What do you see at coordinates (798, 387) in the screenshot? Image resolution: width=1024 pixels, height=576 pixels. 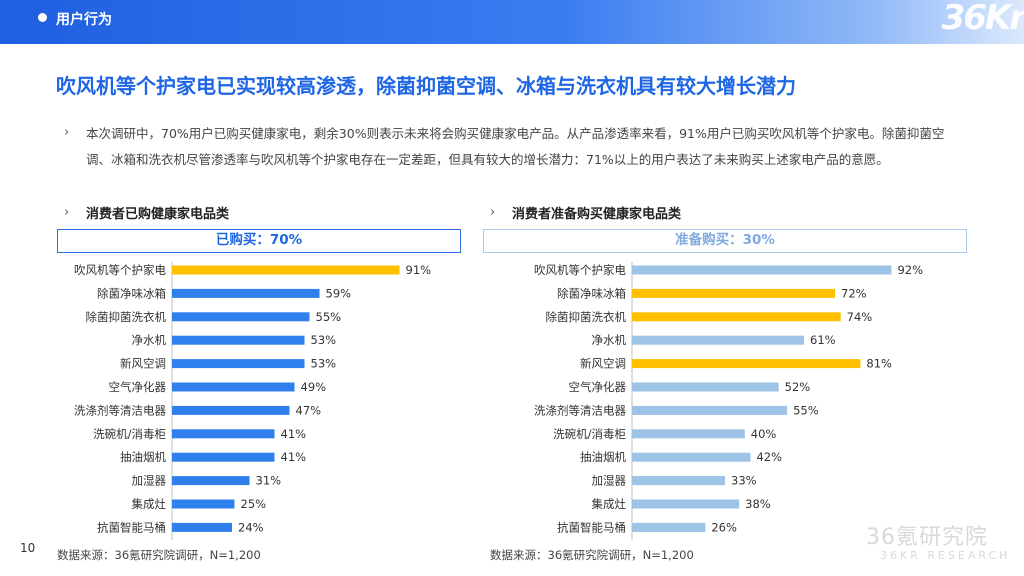 I see `value-label: 52%` at bounding box center [798, 387].